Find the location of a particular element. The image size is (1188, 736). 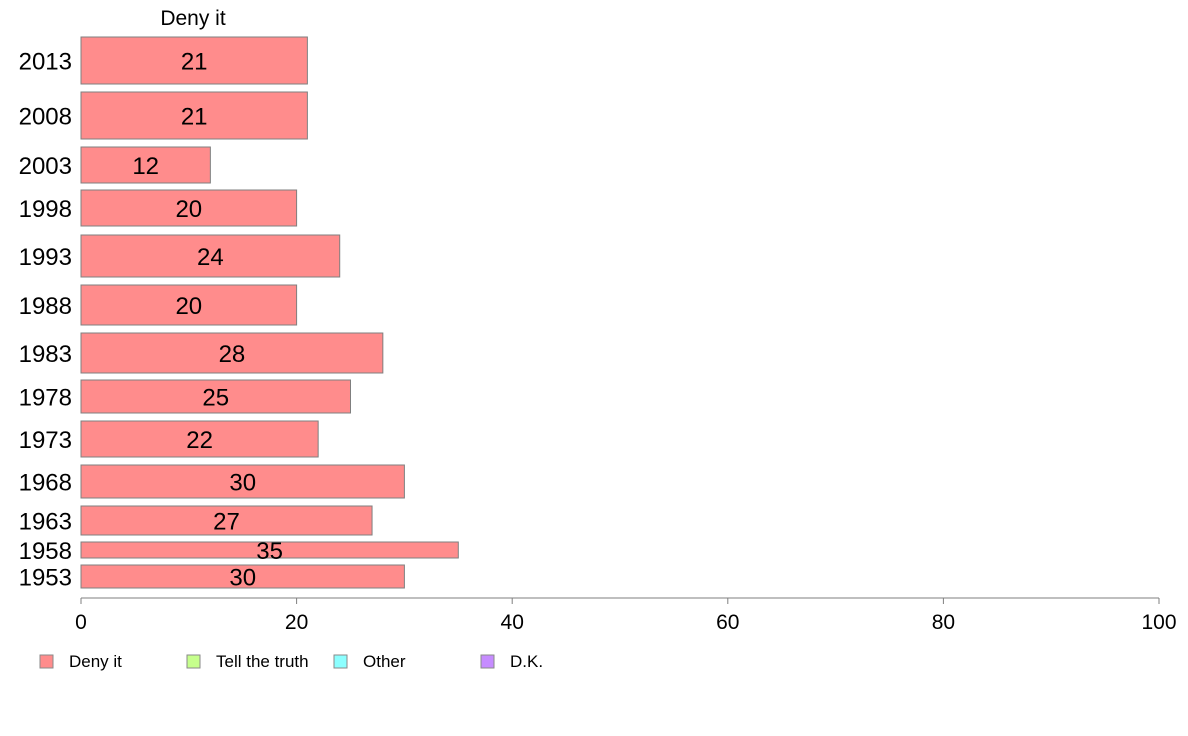

category-label-1983: 1983 is located at coordinates (45, 354).